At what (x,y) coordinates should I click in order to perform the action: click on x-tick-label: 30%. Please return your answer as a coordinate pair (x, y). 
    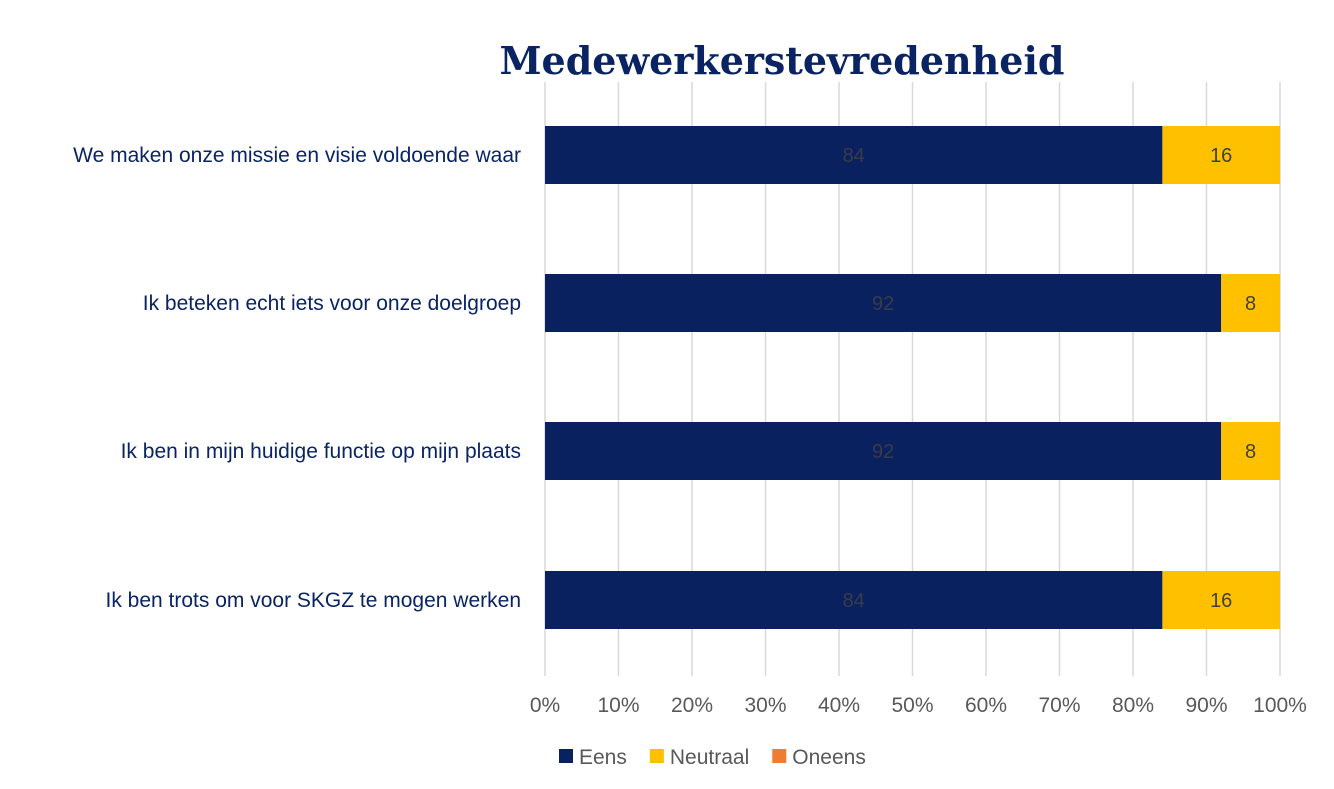
    Looking at the image, I should click on (765, 705).